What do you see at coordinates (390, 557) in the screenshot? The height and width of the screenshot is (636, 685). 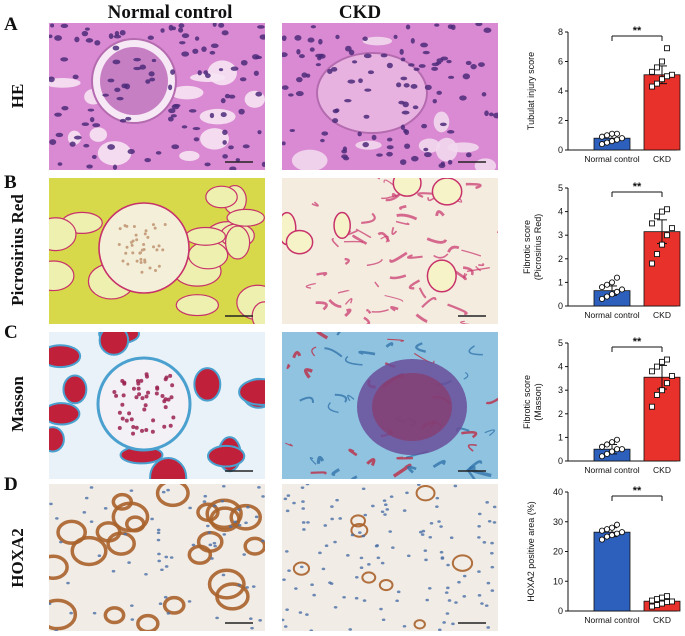 I see `micrograph-hoxa2-ckd` at bounding box center [390, 557].